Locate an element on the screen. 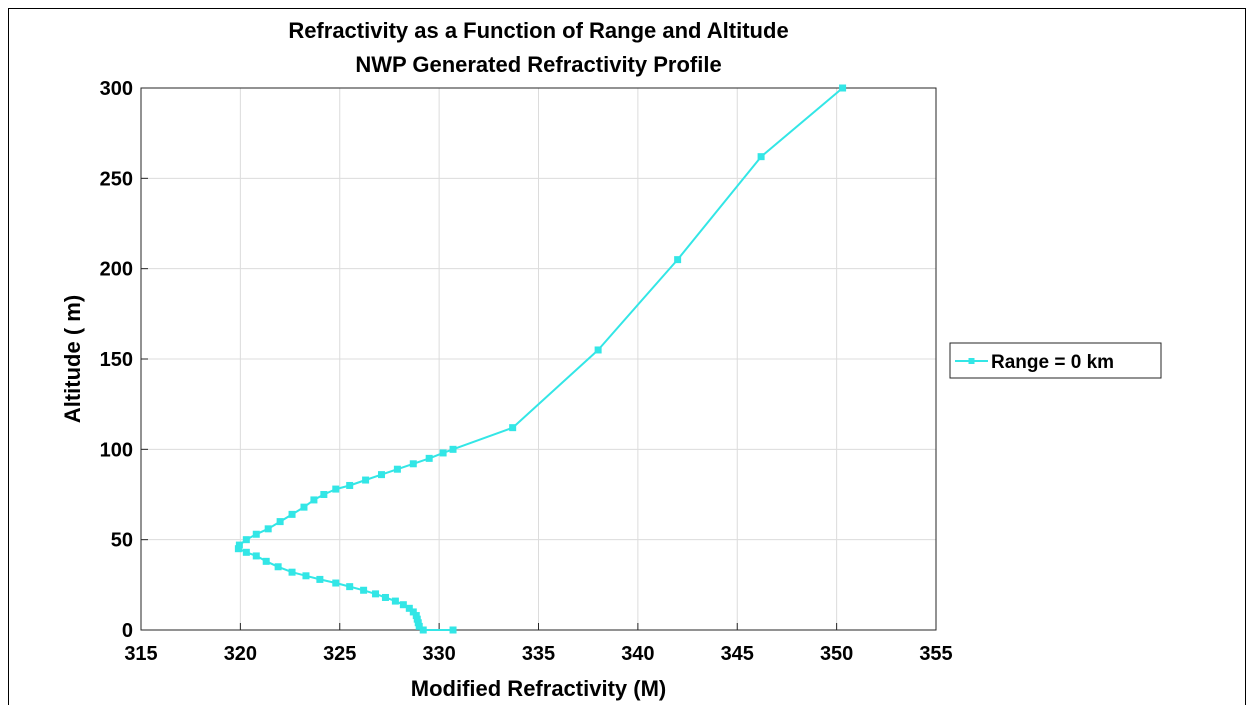  chart-subtitle: NWP Generated Refractivity Profile is located at coordinates (538, 64).